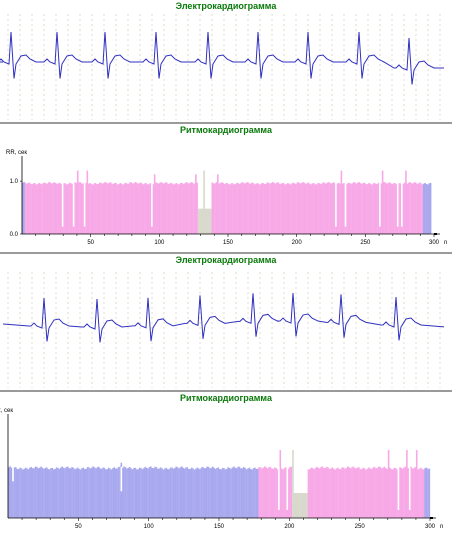  What do you see at coordinates (78, 527) in the screenshot?
I see `x-tick-label: 50` at bounding box center [78, 527].